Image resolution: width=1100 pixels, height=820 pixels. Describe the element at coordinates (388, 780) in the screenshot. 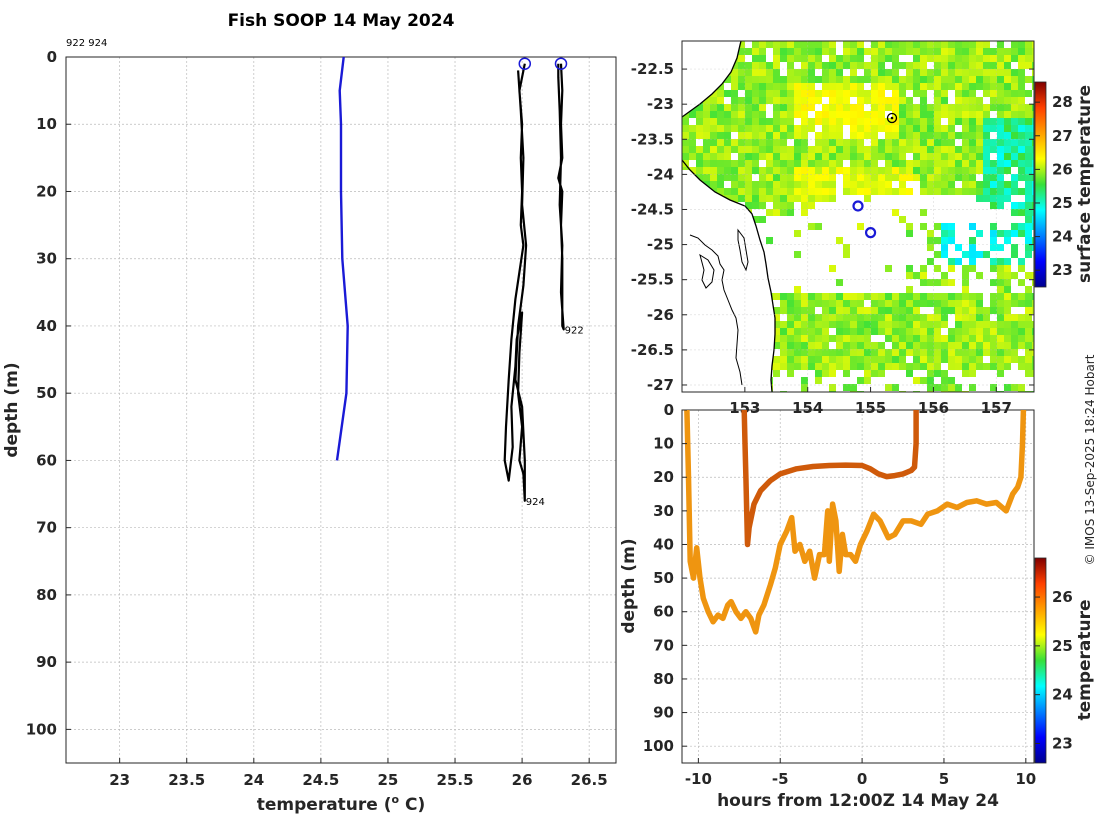

I see `x-tick-label: 25` at that location.